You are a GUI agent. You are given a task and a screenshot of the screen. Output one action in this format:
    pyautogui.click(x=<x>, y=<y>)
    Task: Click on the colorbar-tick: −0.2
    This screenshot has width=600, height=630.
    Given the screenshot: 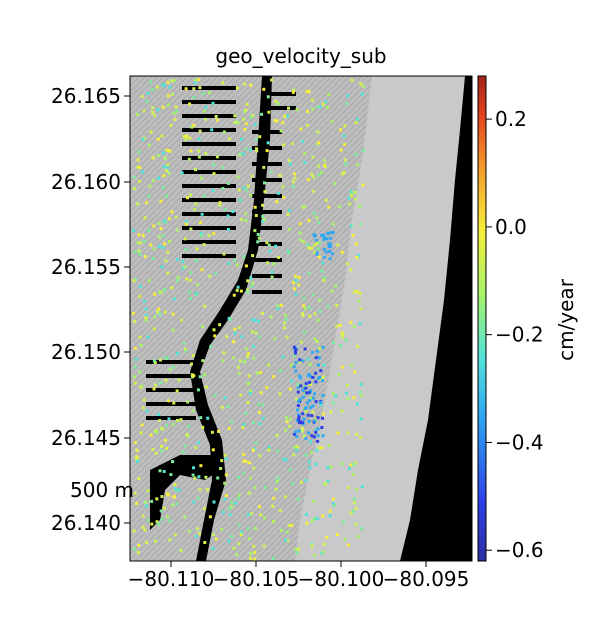 What is the action you would take?
    pyautogui.click(x=515, y=335)
    